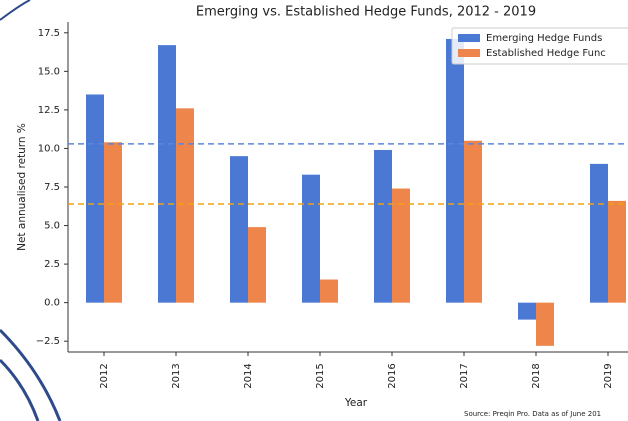 The height and width of the screenshot is (421, 628). What do you see at coordinates (176, 375) in the screenshot?
I see `x-tick-label: 2013` at bounding box center [176, 375].